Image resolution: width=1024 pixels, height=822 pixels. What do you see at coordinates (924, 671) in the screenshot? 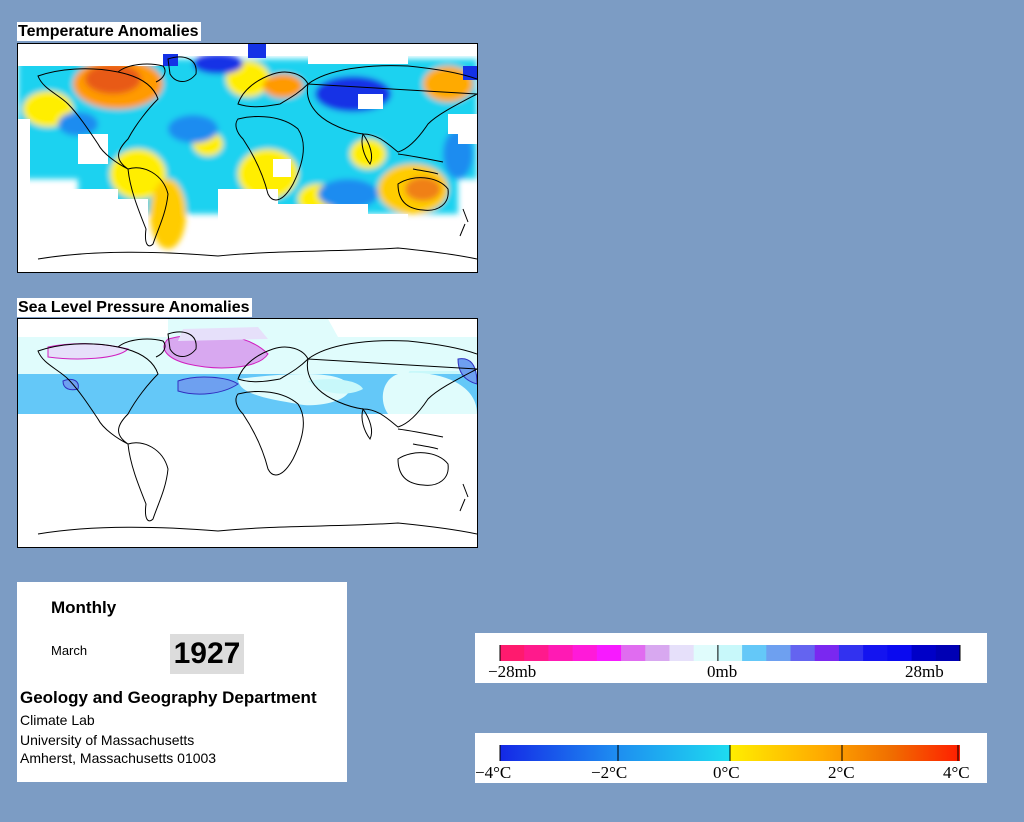
I see `pressure-tick-max: 28mb` at bounding box center [924, 671].